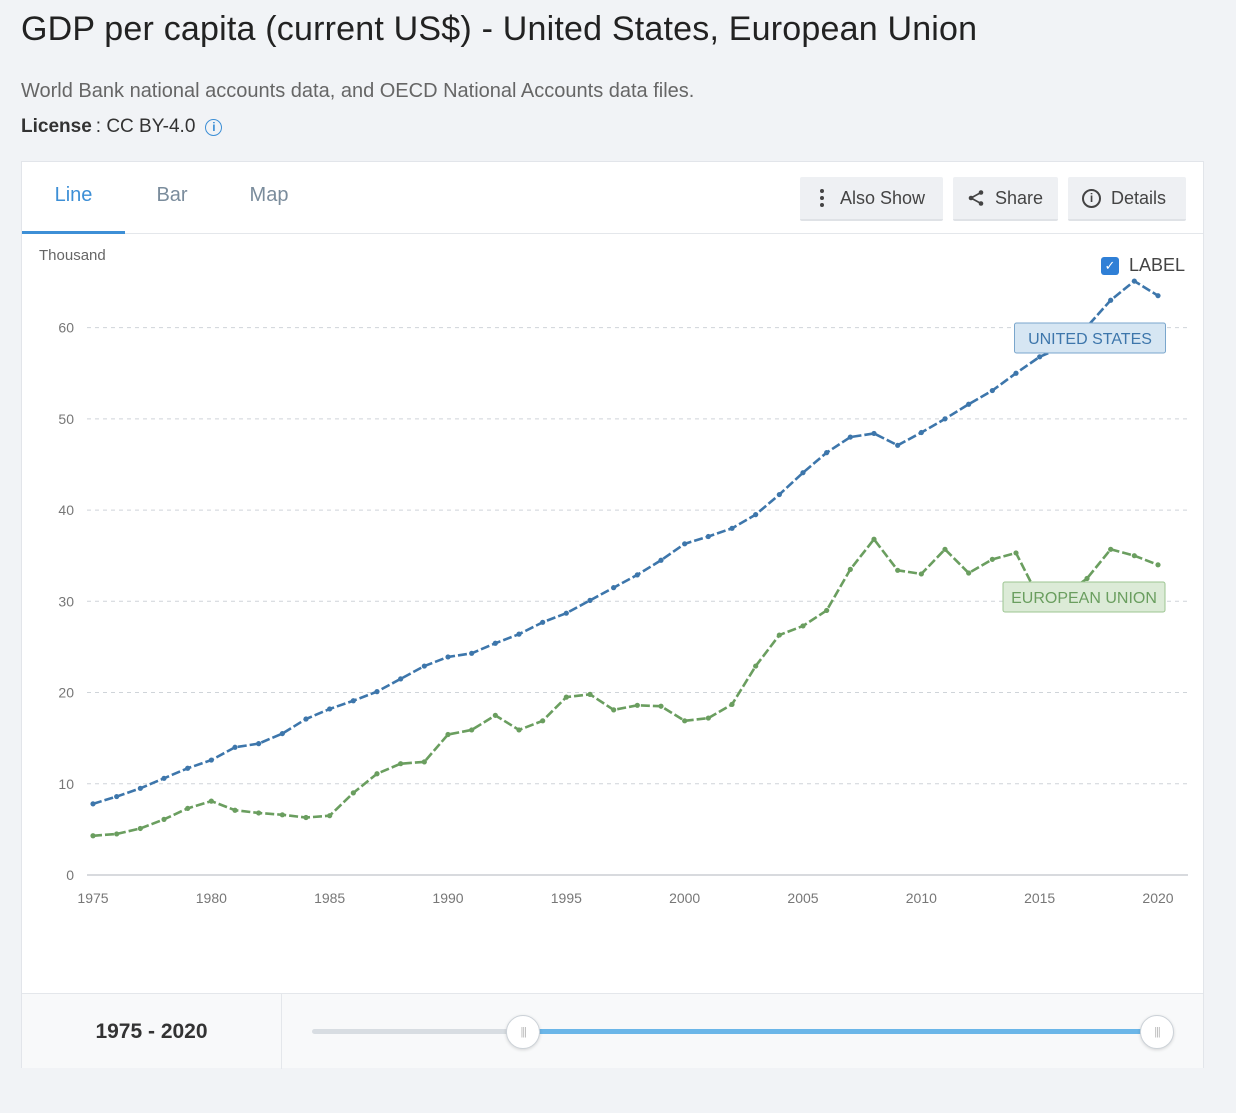  I want to click on range-end-handle: |||, so click(1157, 1032).